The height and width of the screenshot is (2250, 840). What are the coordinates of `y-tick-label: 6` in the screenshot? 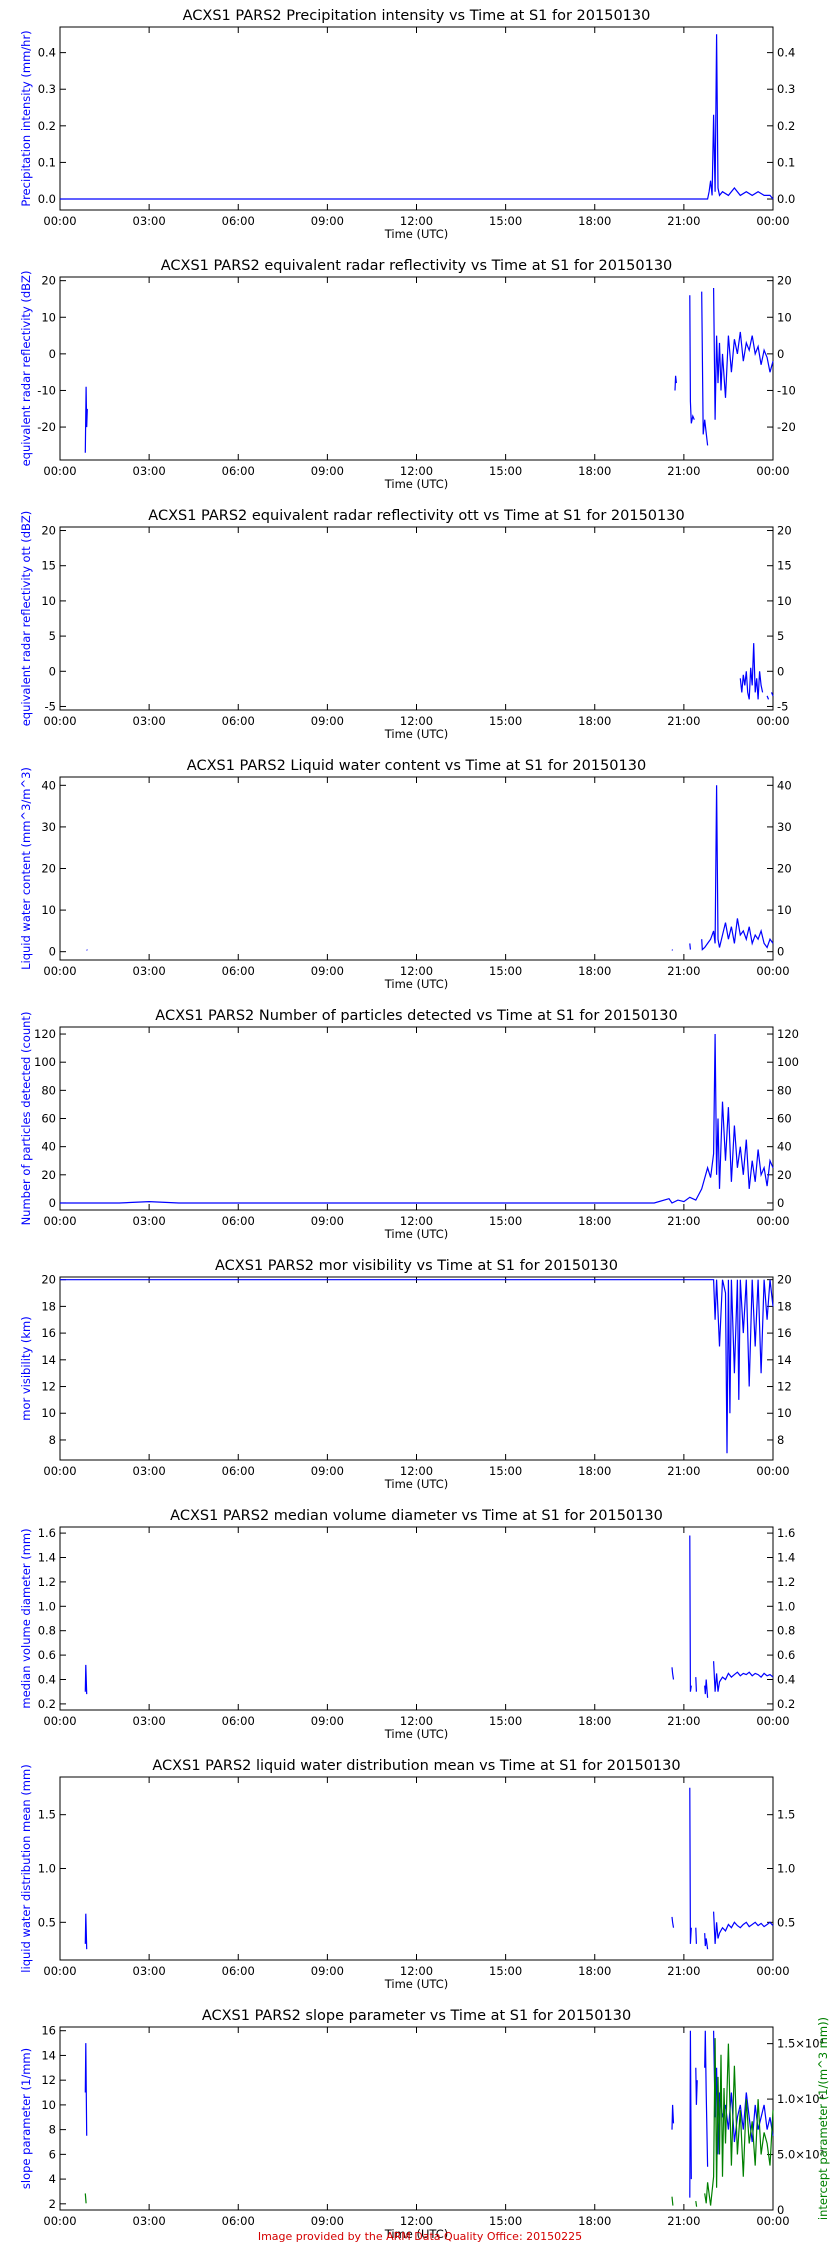 It's located at (52, 2154).